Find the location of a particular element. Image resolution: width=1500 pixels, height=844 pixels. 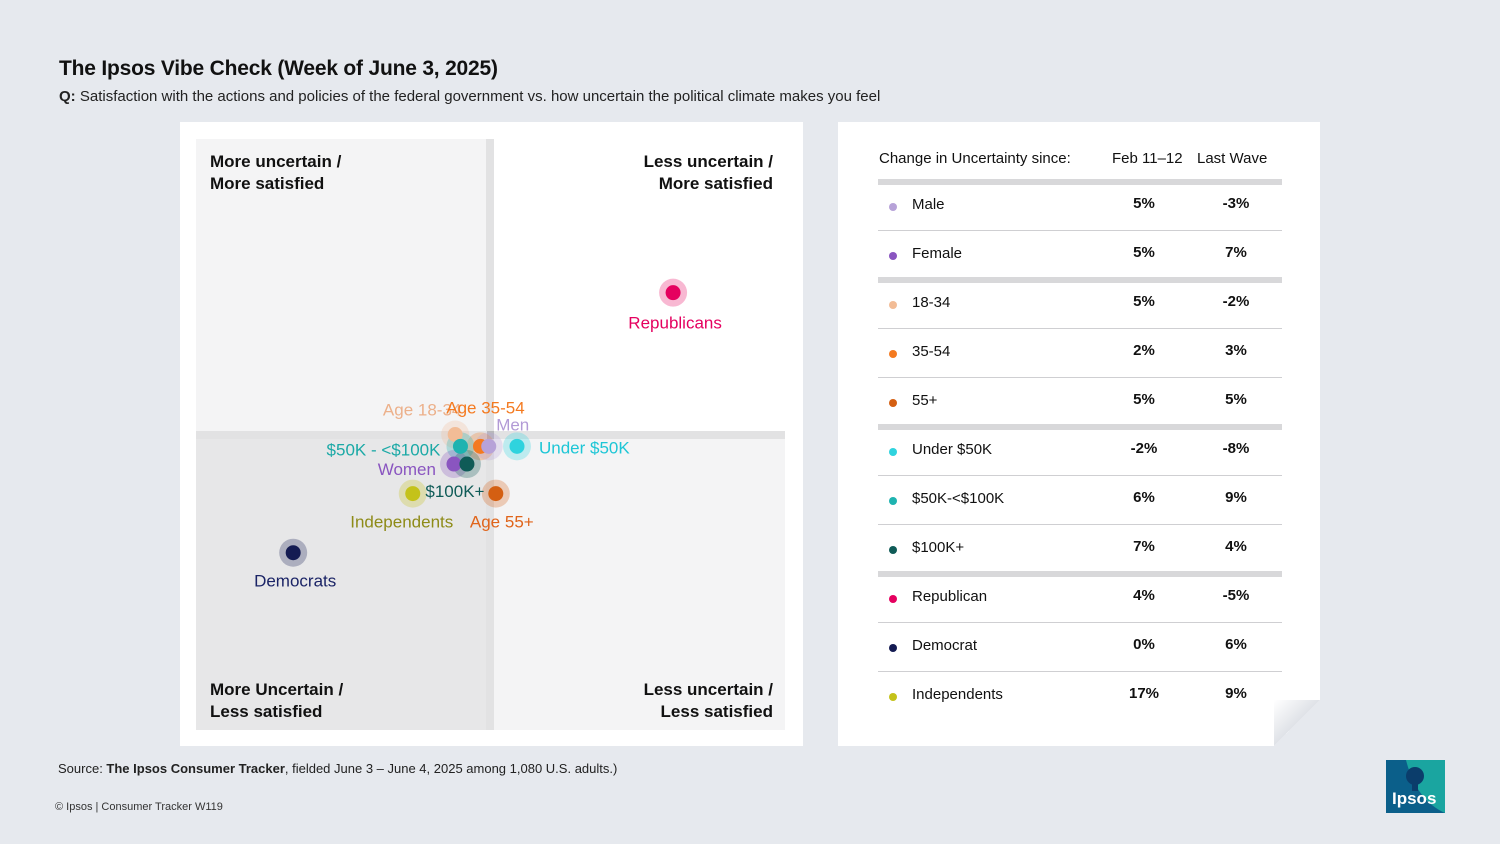

table-cell-last-wave: 4% is located at coordinates (1236, 546).